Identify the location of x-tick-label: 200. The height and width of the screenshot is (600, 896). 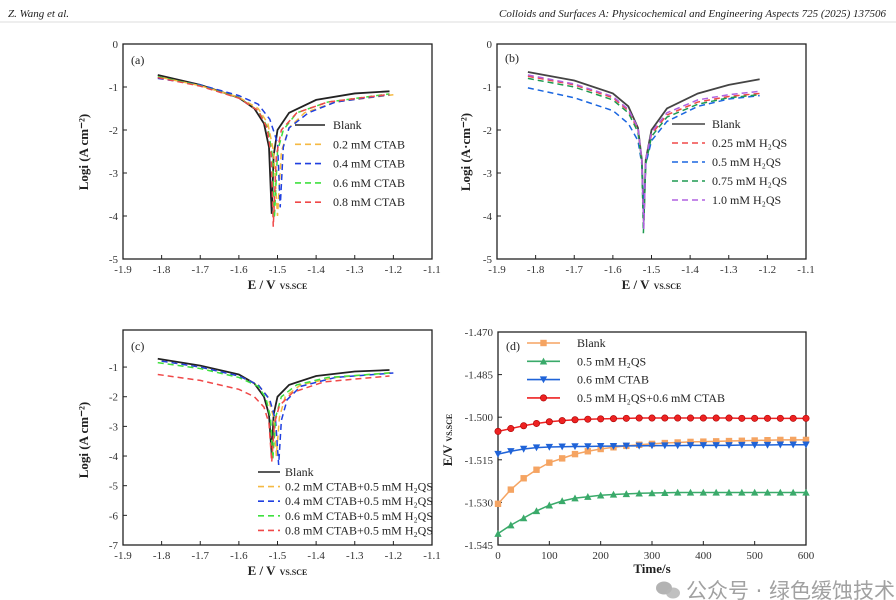
(600, 556).